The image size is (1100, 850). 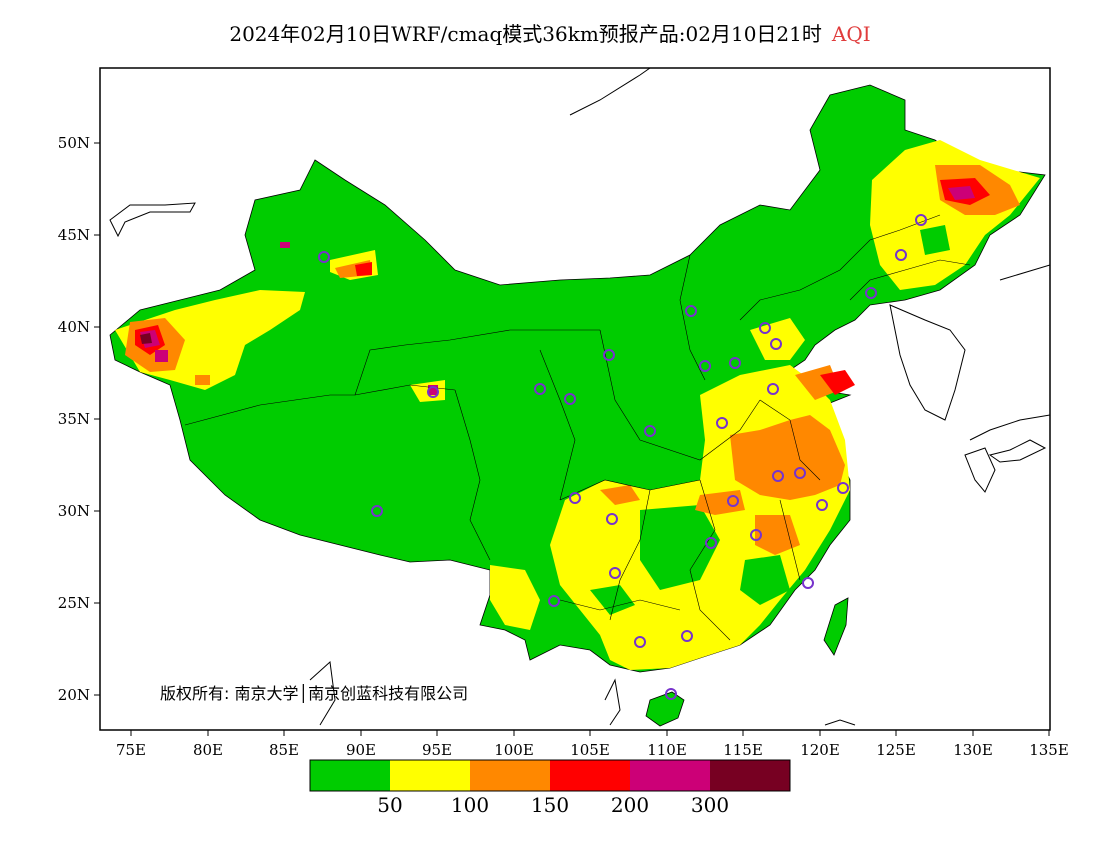 I want to click on lon-label: 95E, so click(x=437, y=750).